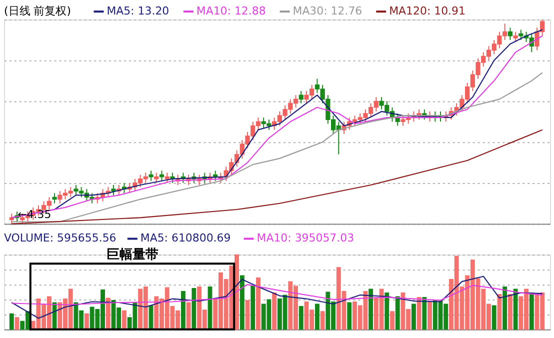 Image resolution: width=554 pixels, height=338 pixels. What do you see at coordinates (231, 11) in the screenshot?
I see `legend-label: MA10: 12.88` at bounding box center [231, 11].